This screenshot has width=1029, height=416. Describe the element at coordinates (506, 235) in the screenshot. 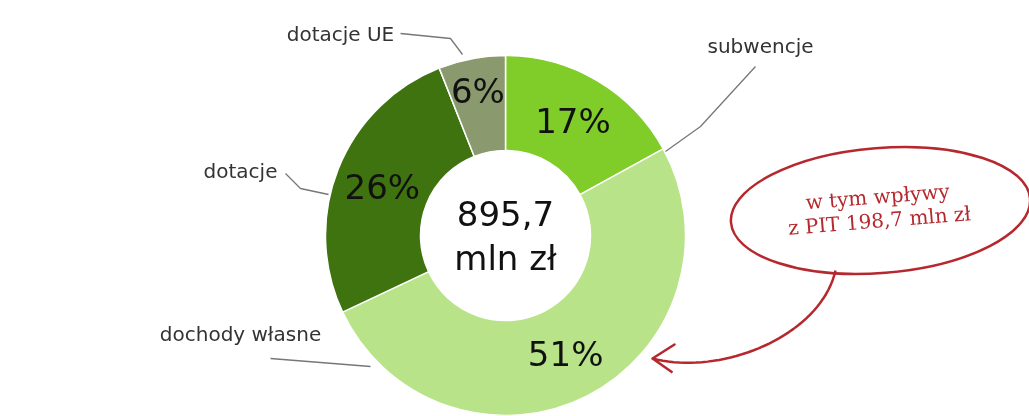

I see `text: 895,7 mln zł` at that location.